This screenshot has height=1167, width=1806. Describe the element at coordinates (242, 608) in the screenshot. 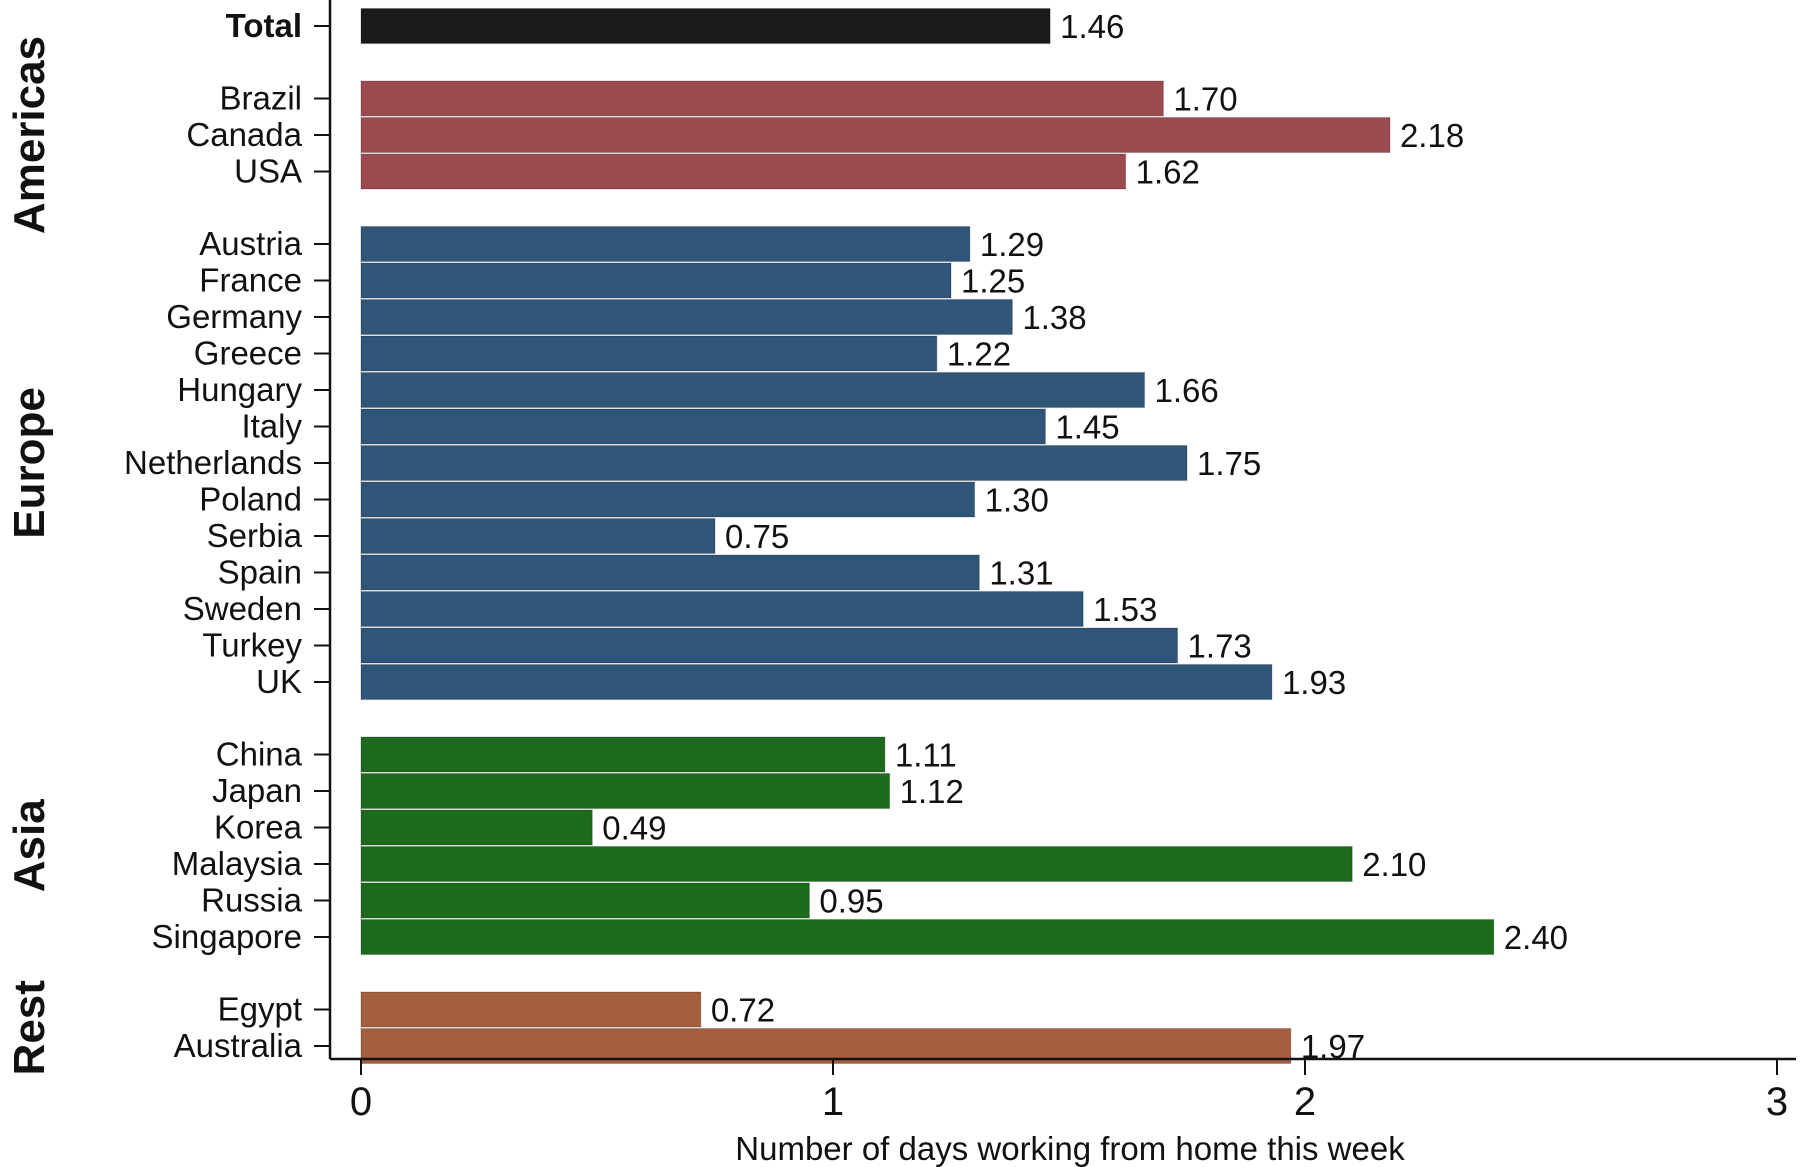

I see `category-label-sweden: Sweden` at that location.